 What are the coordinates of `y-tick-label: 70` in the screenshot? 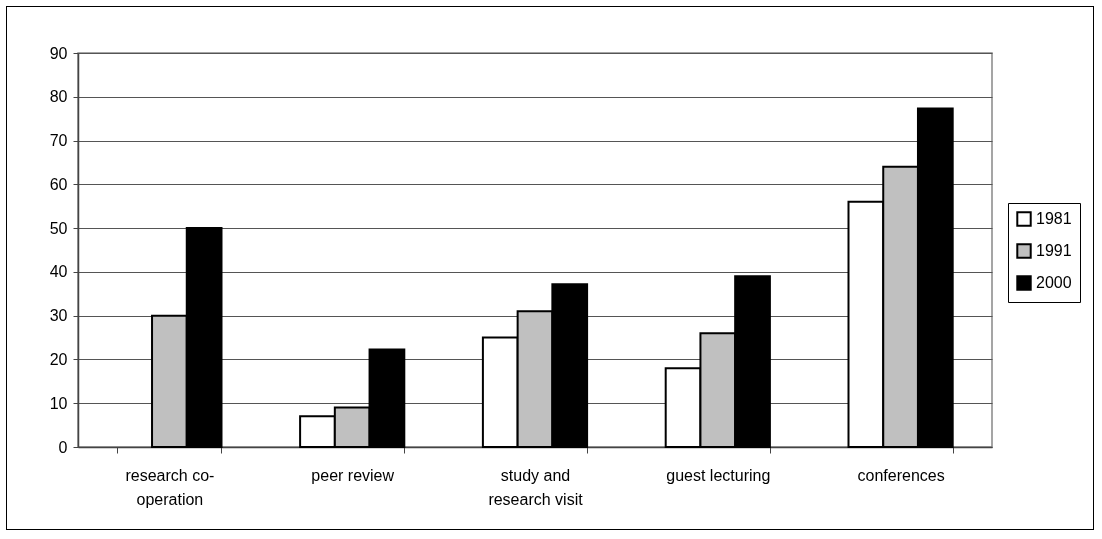 It's located at (58, 141).